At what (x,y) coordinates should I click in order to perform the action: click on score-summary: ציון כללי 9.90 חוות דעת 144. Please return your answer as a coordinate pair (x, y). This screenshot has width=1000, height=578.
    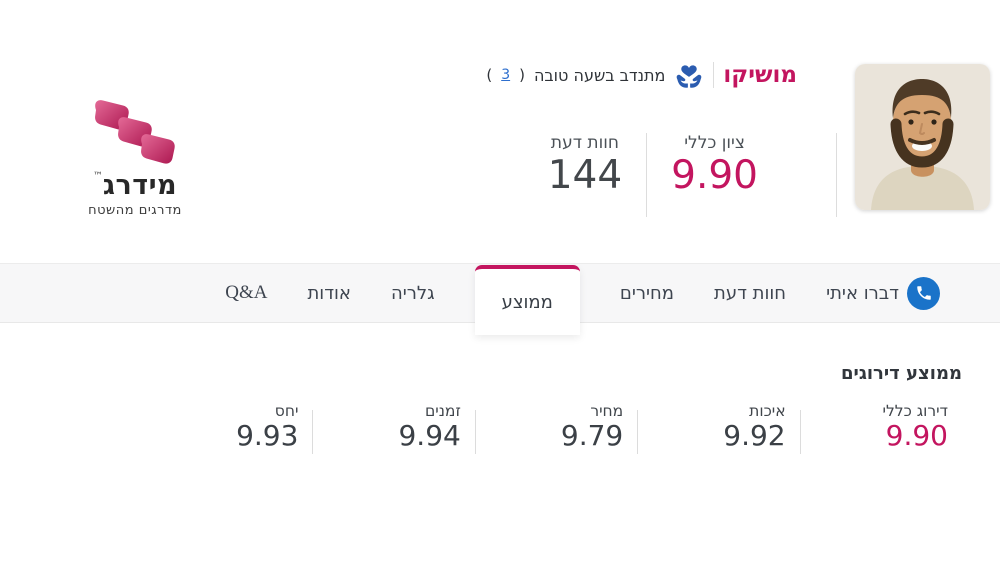
    Looking at the image, I should click on (692, 175).